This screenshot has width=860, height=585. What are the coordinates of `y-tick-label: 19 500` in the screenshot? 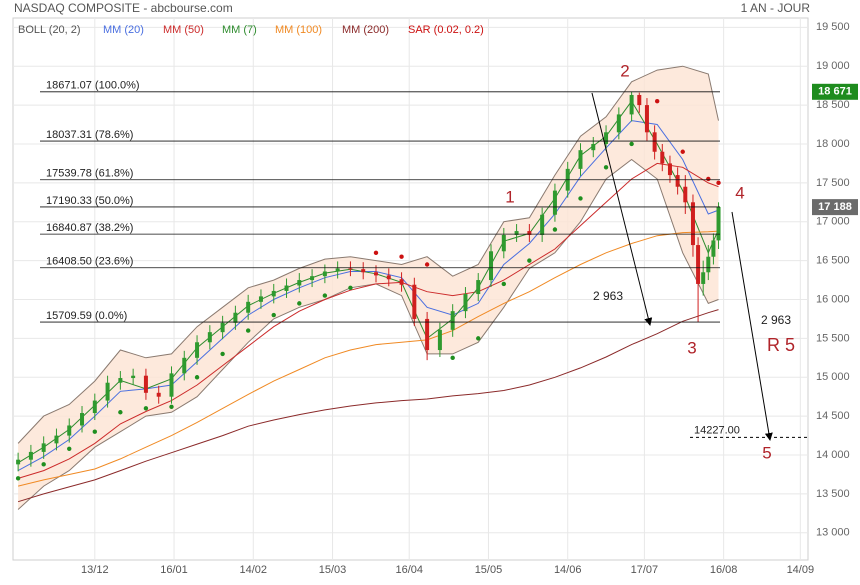 It's located at (833, 27).